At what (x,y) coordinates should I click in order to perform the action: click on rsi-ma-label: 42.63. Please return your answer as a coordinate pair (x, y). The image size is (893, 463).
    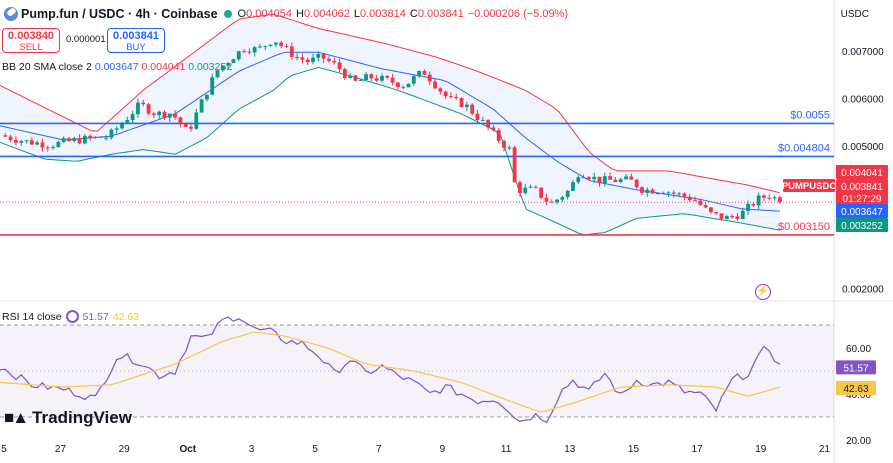
    Looking at the image, I should click on (855, 389).